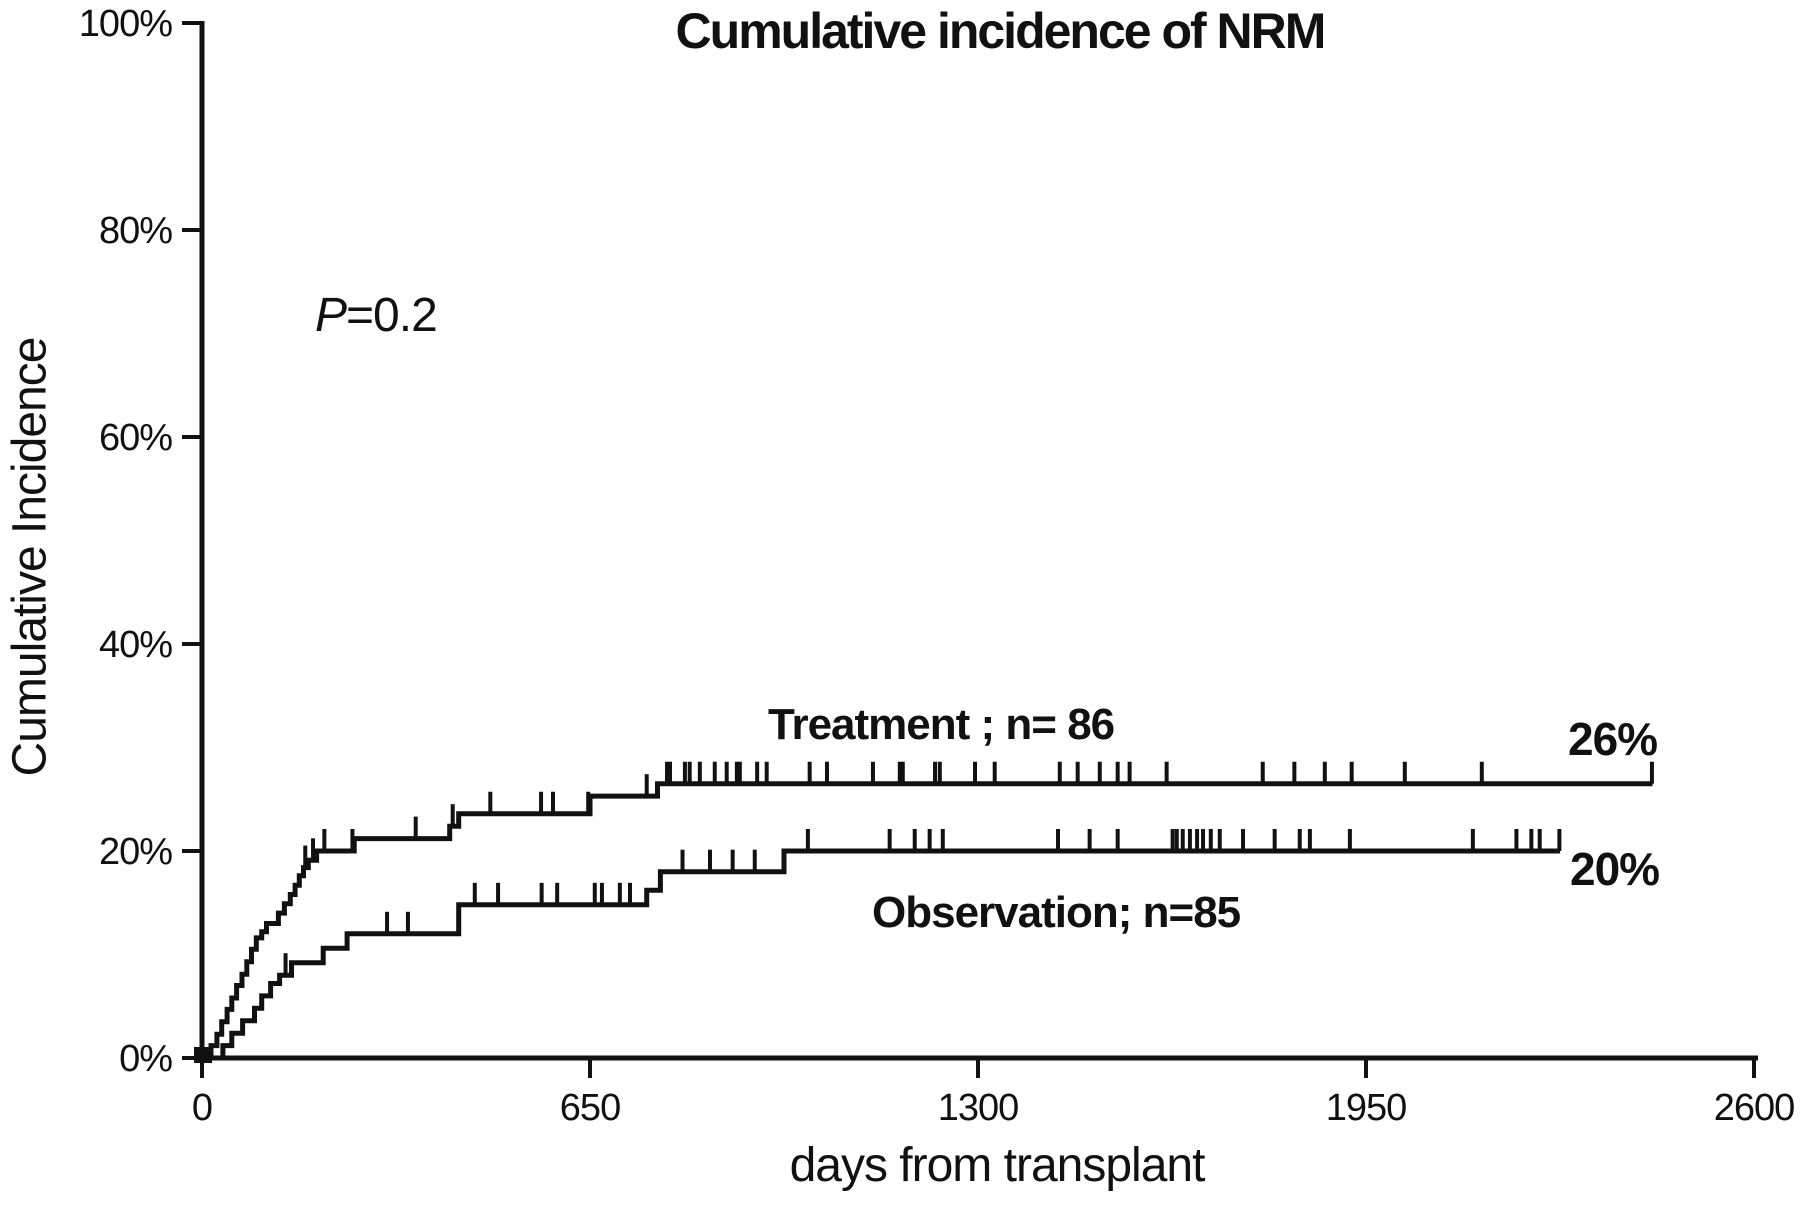 Image resolution: width=1800 pixels, height=1214 pixels. I want to click on x-tick-label: 0, so click(202, 1108).